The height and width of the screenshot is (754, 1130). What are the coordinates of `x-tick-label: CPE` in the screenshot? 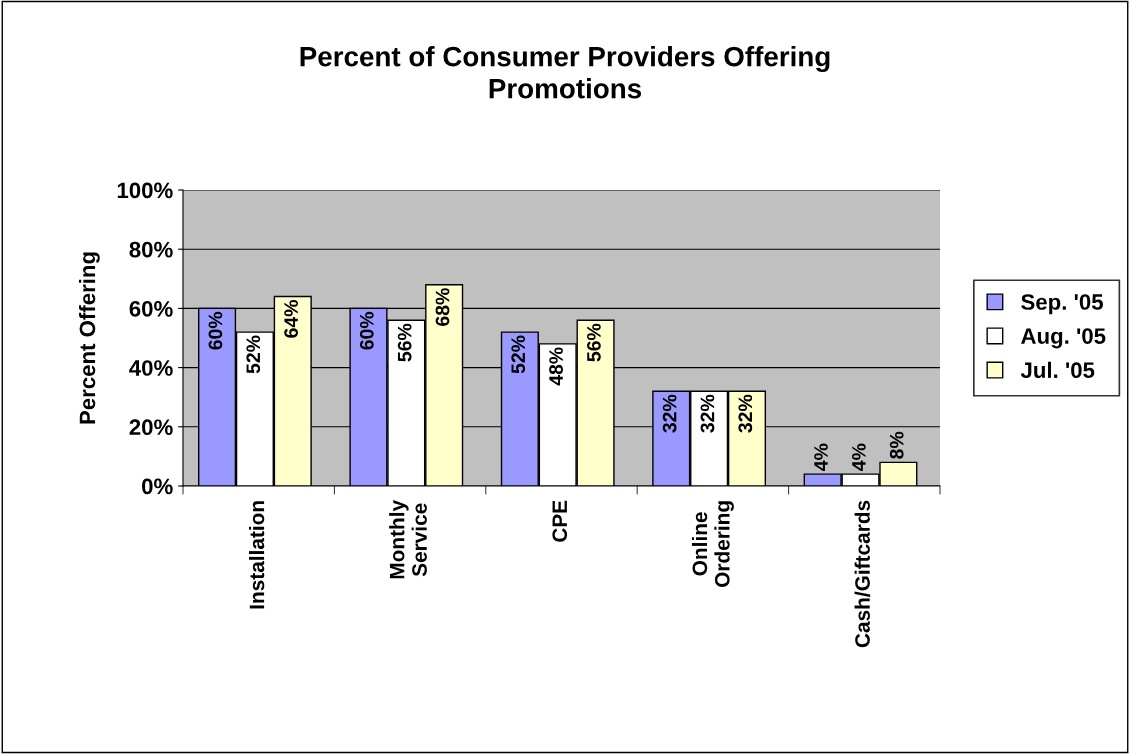 It's located at (560, 521).